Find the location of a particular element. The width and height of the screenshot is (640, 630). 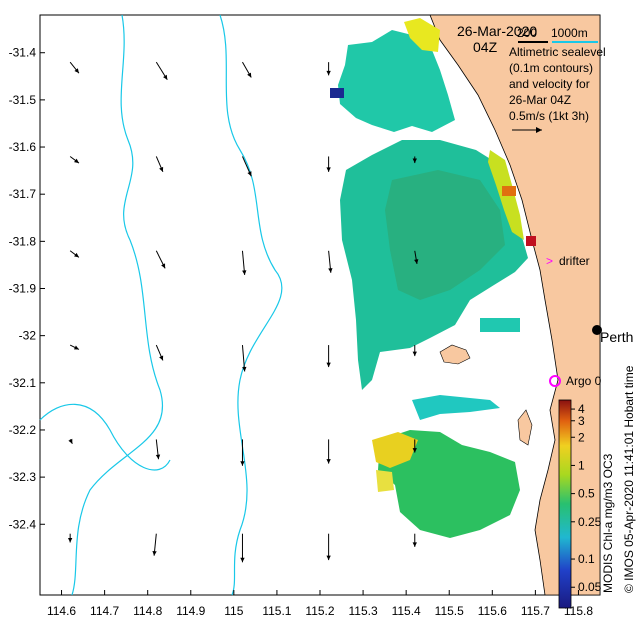

lon-tick-label-3: 114.9 is located at coordinates (190, 611).